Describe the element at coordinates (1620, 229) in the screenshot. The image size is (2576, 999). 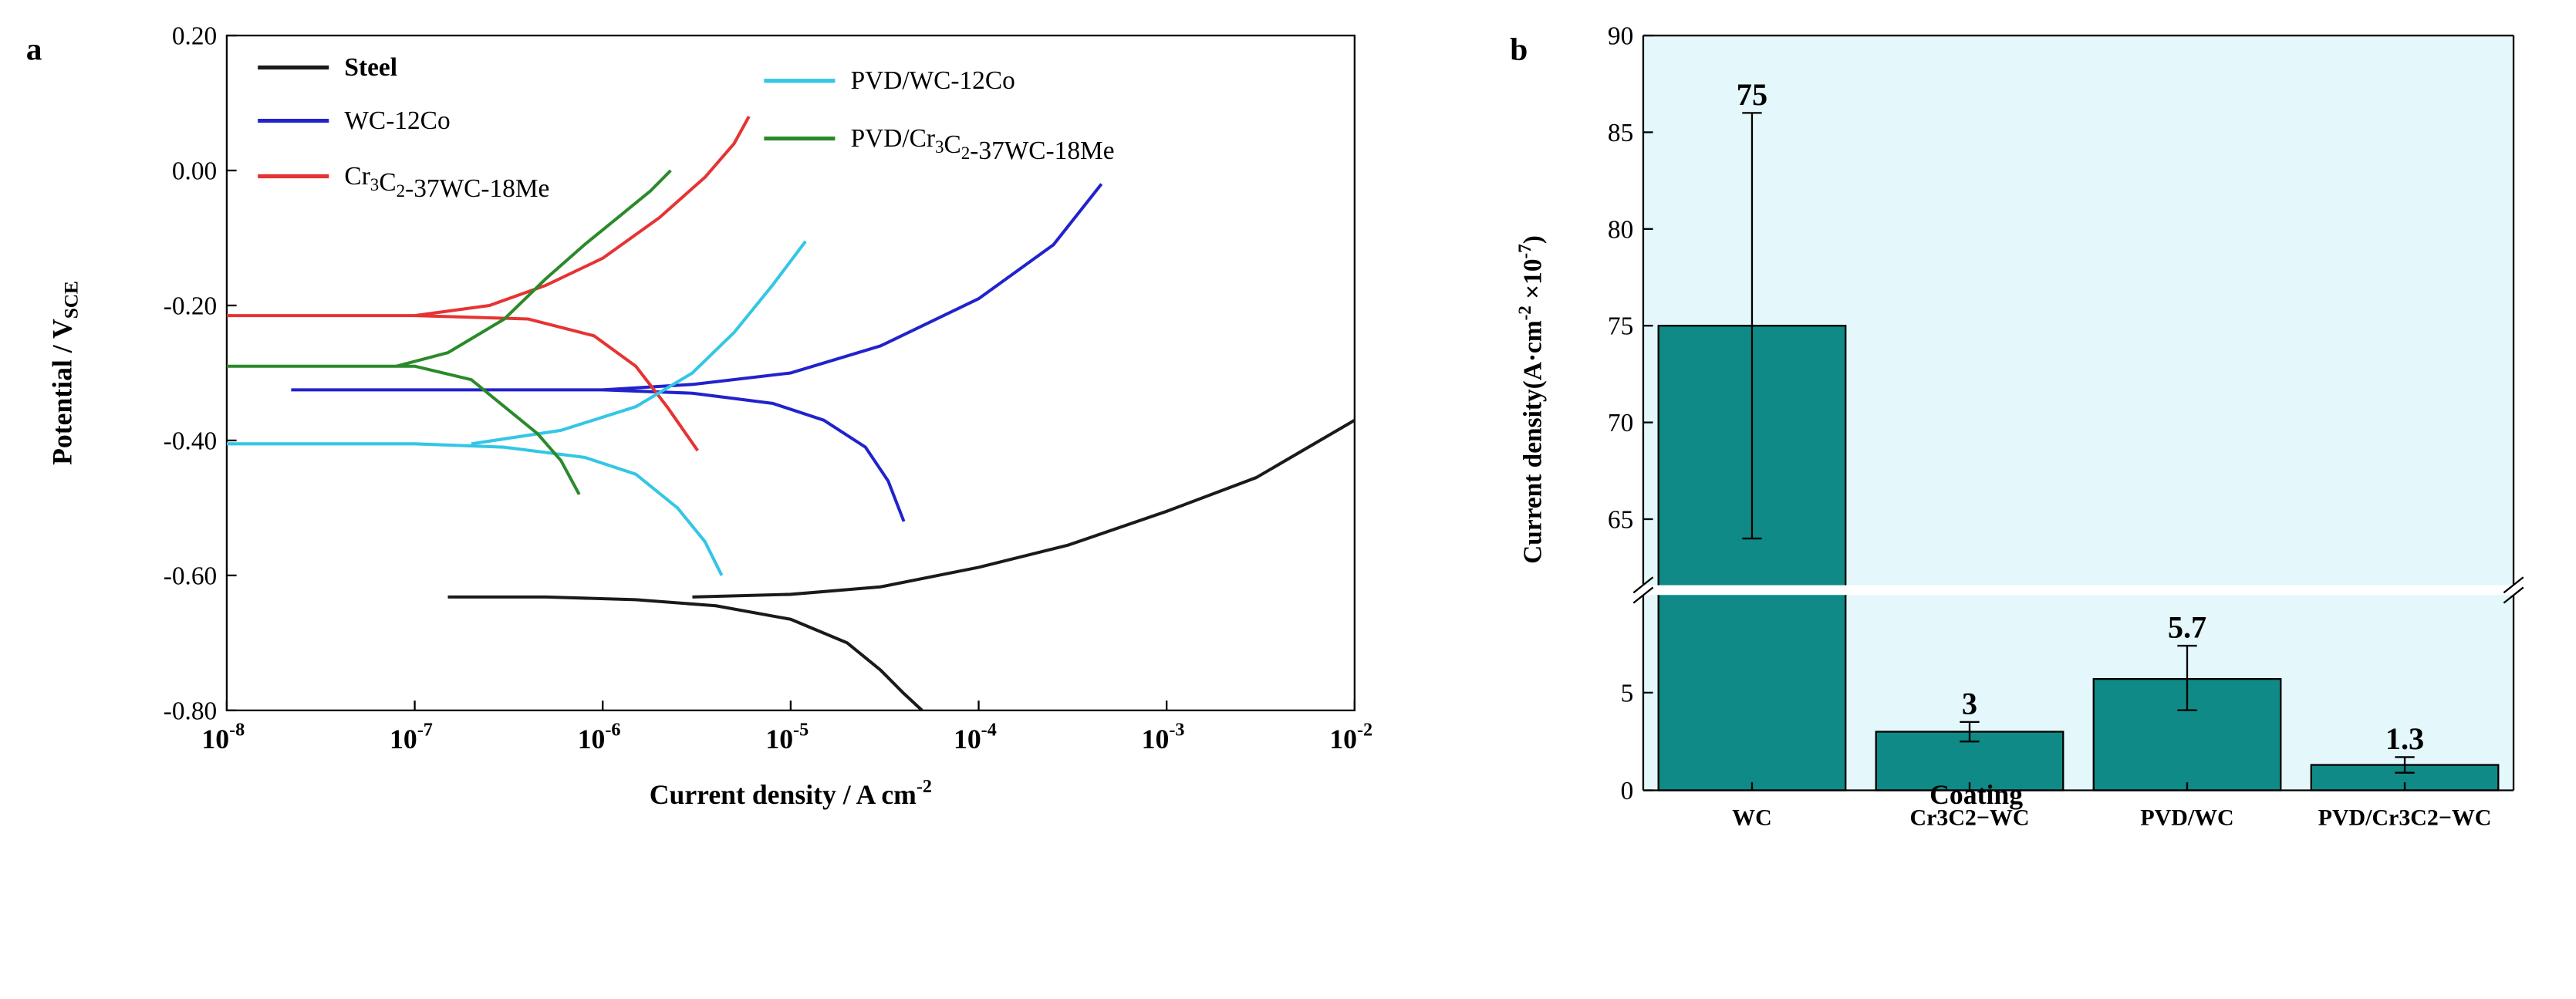
I see `panel-b-y-tick-label: 80` at that location.